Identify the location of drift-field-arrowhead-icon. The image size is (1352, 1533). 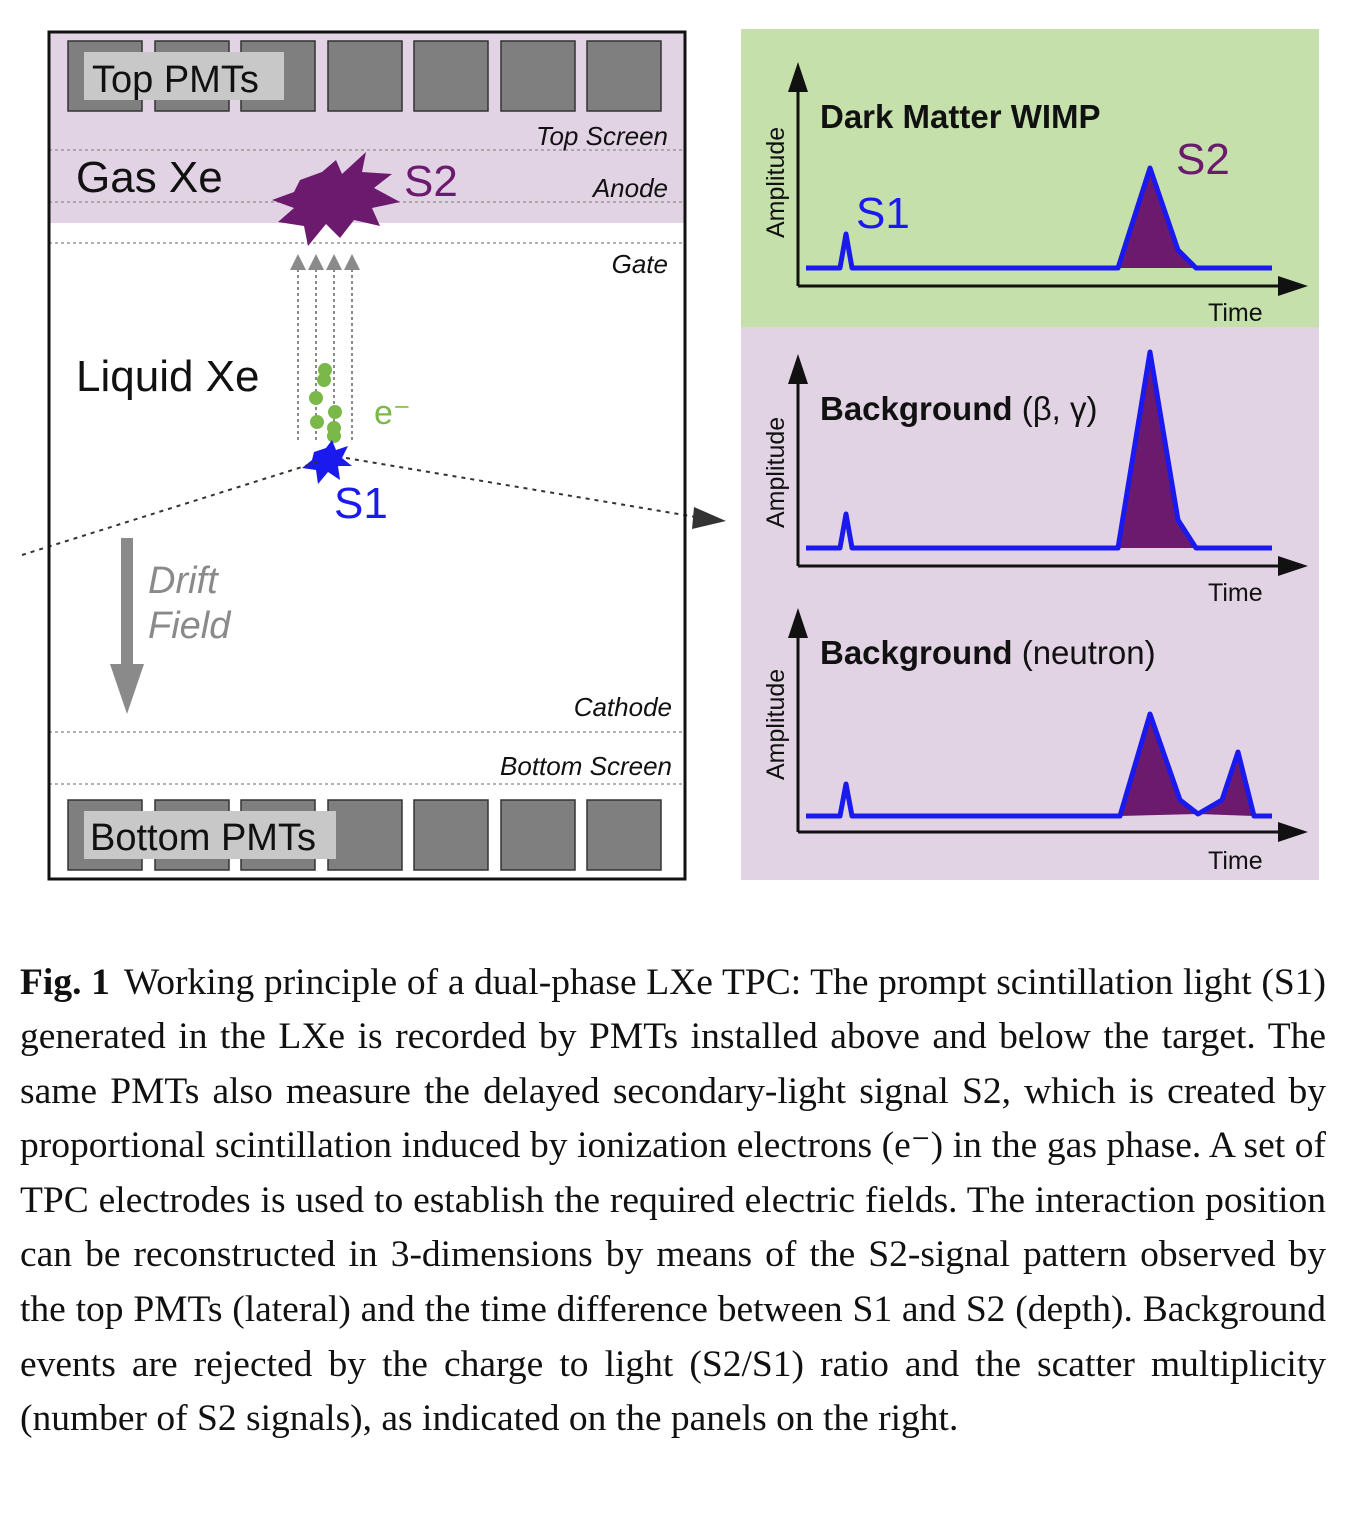
(127, 689).